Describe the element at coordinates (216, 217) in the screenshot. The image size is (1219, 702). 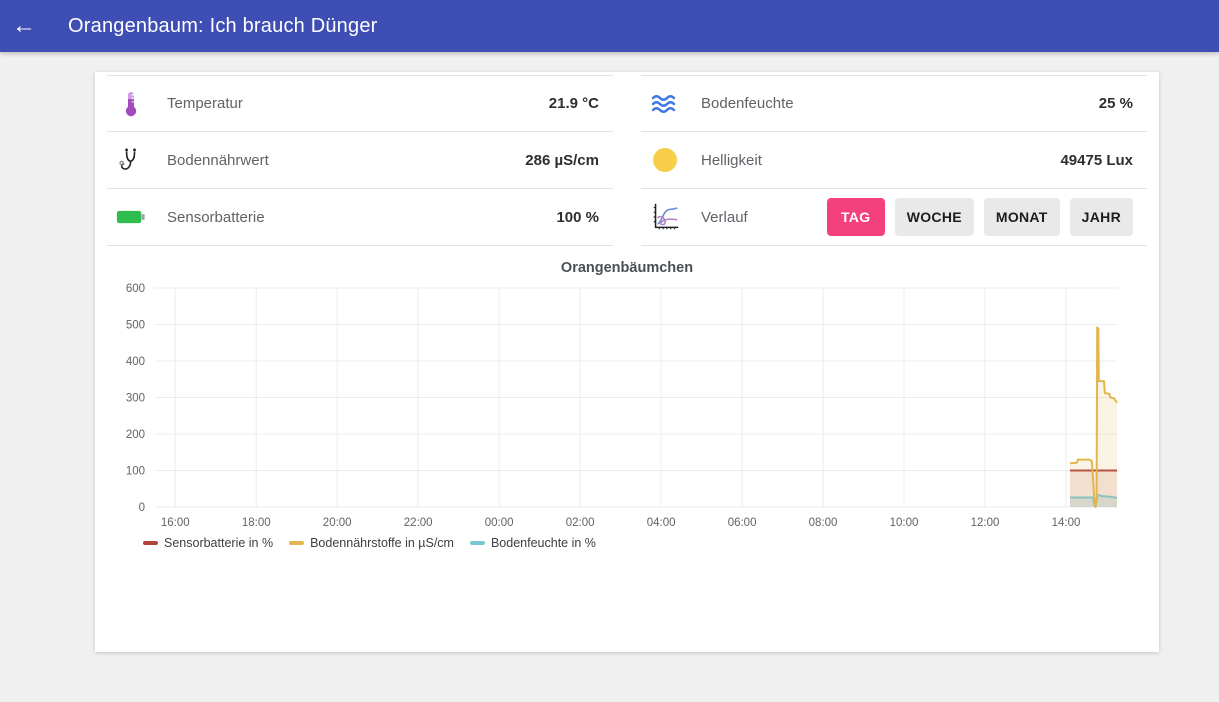
I see `sensor-label: Sensorbatterie` at that location.